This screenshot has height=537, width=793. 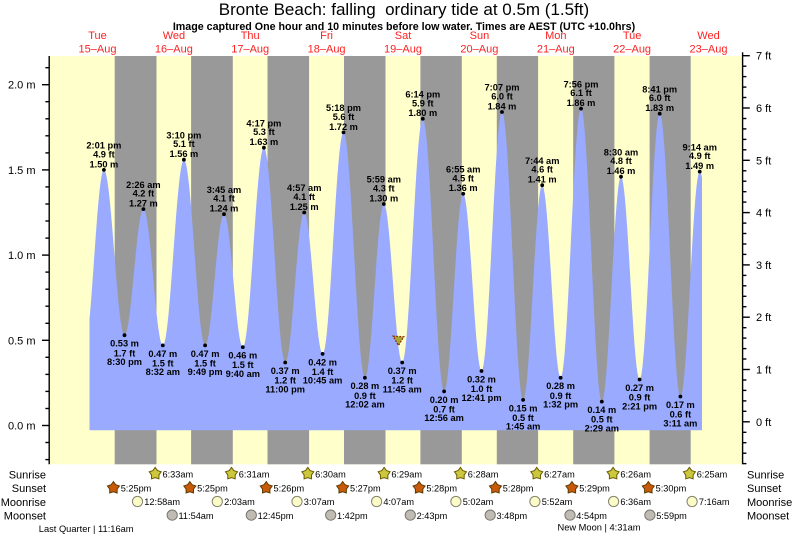 I want to click on svg-text: 3:11 am, so click(x=680, y=423).